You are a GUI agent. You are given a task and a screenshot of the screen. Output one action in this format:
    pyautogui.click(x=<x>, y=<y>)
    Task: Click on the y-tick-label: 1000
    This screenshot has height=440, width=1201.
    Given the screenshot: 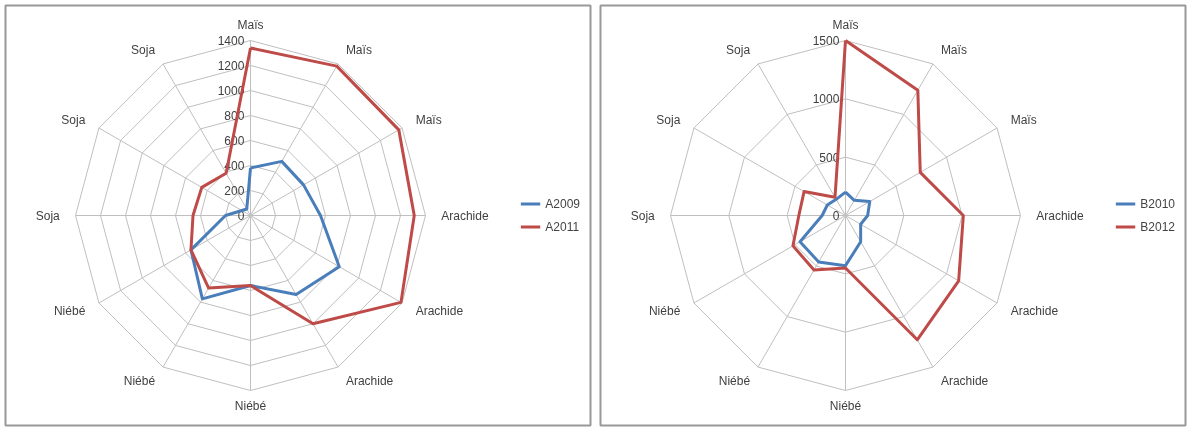 What is the action you would take?
    pyautogui.click(x=826, y=99)
    